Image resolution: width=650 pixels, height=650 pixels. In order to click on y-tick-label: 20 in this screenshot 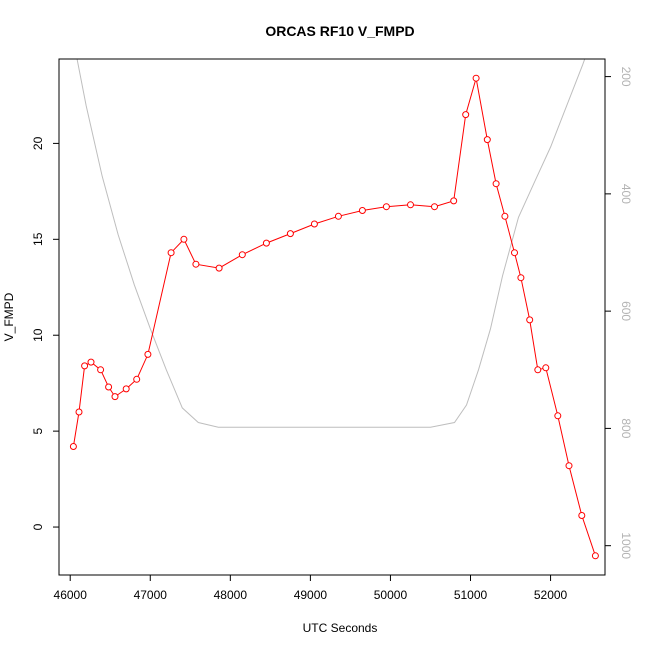, I will do `click(38, 143)`.